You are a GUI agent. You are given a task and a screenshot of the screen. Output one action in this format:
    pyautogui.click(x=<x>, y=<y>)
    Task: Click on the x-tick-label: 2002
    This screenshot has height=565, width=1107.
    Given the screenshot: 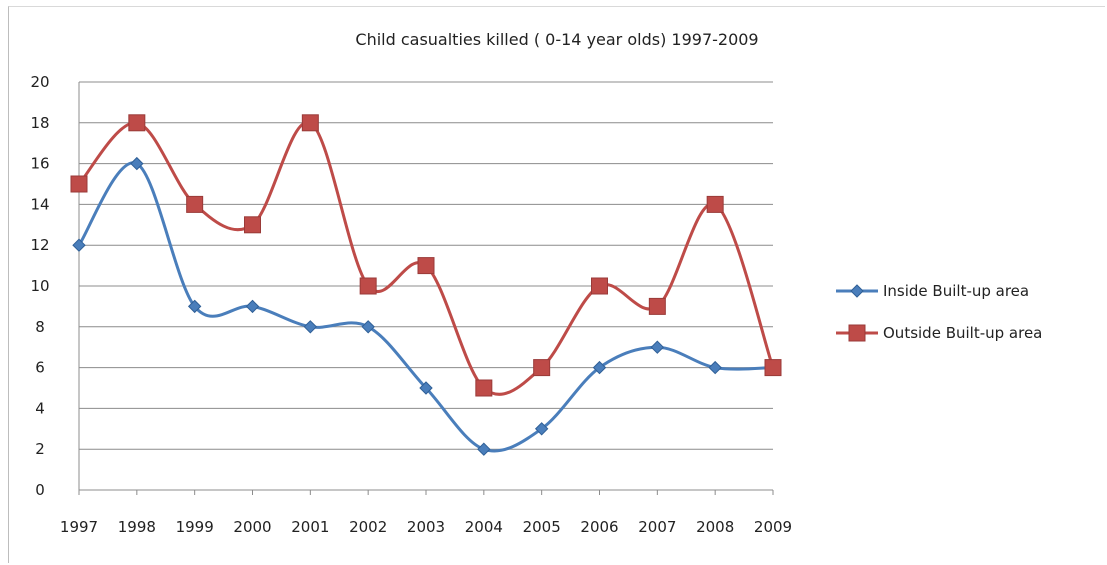 What is the action you would take?
    pyautogui.click(x=368, y=527)
    